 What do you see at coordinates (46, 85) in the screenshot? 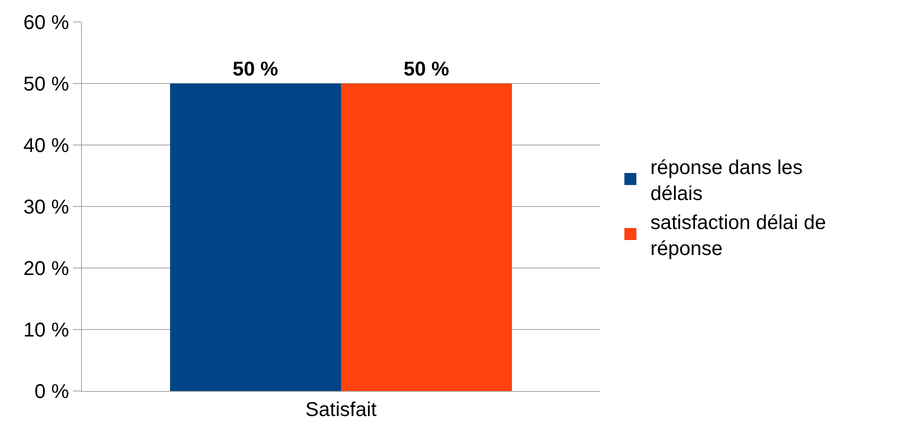
I see `y-tick-label: 50 %` at bounding box center [46, 85].